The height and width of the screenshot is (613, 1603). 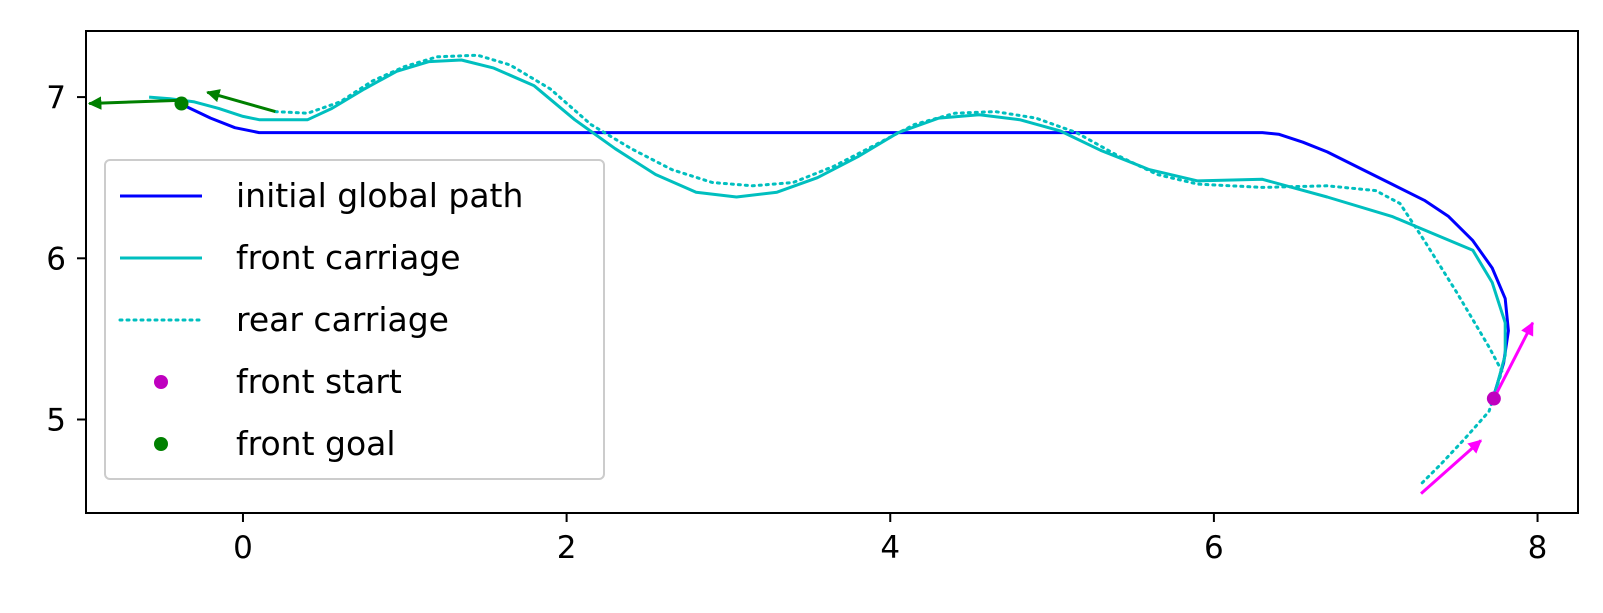 What do you see at coordinates (56, 259) in the screenshot?
I see `y-tick-label: 6` at bounding box center [56, 259].